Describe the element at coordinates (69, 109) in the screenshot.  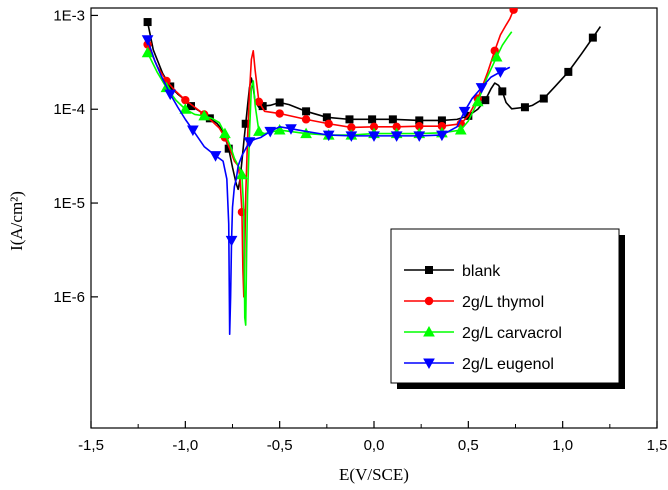
I see `y-tick-label: 1E-4` at that location.